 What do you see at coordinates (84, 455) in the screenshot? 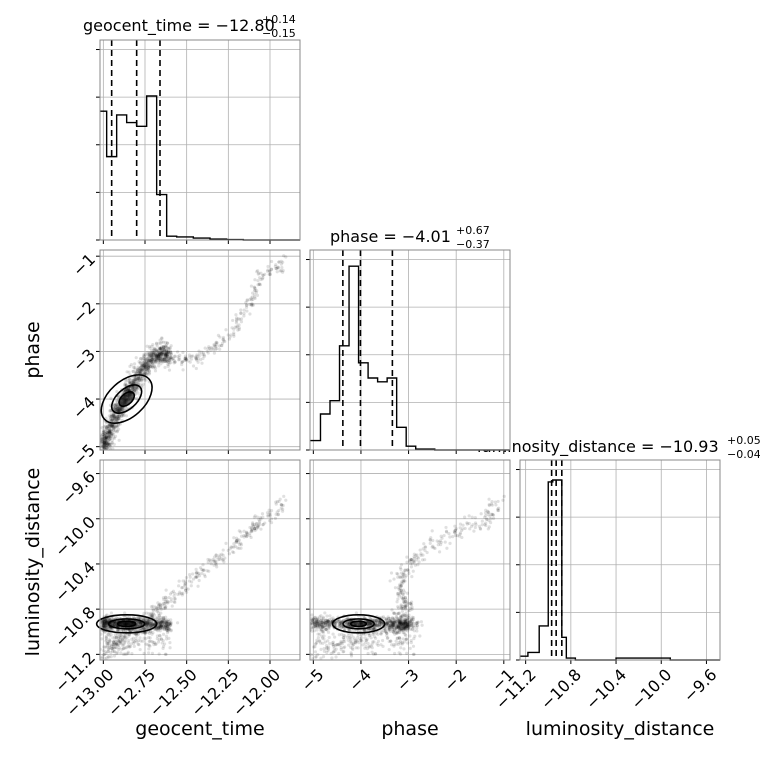
I see `y-tick-label: −5` at bounding box center [84, 455].